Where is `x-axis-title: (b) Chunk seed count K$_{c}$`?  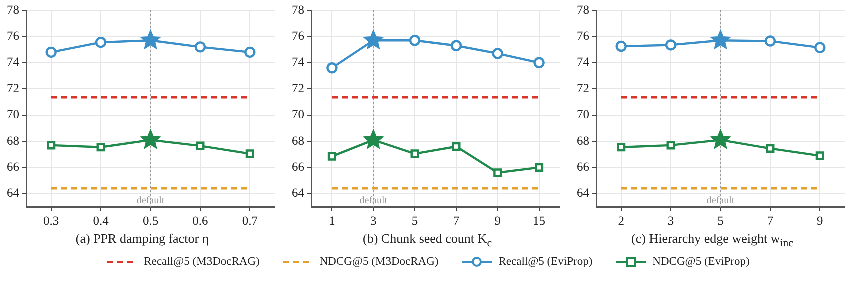 x-axis-title: (b) Chunk seed count K$_{c}$ is located at coordinates (427, 240).